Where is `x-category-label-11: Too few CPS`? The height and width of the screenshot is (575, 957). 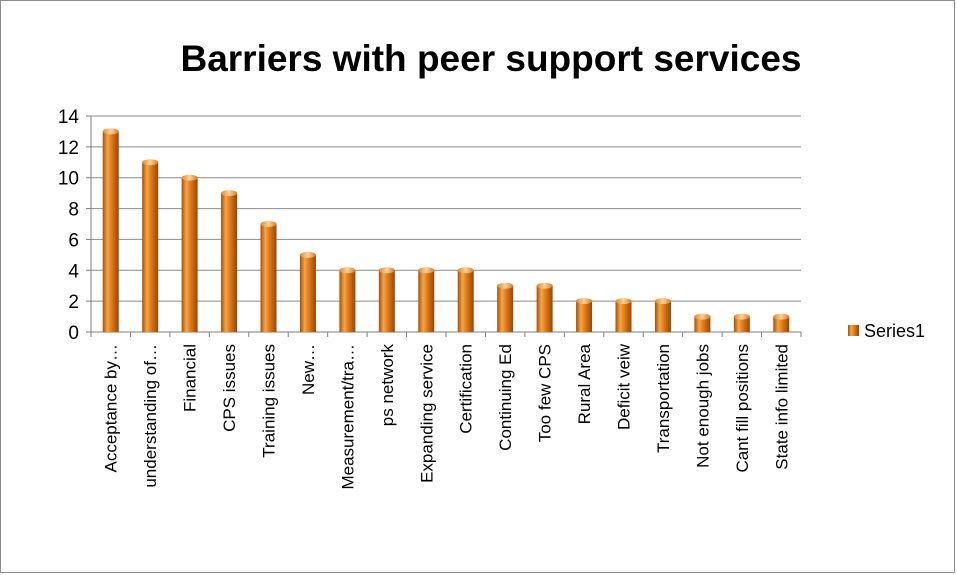 x-category-label-11: Too few CPS is located at coordinates (545, 393).